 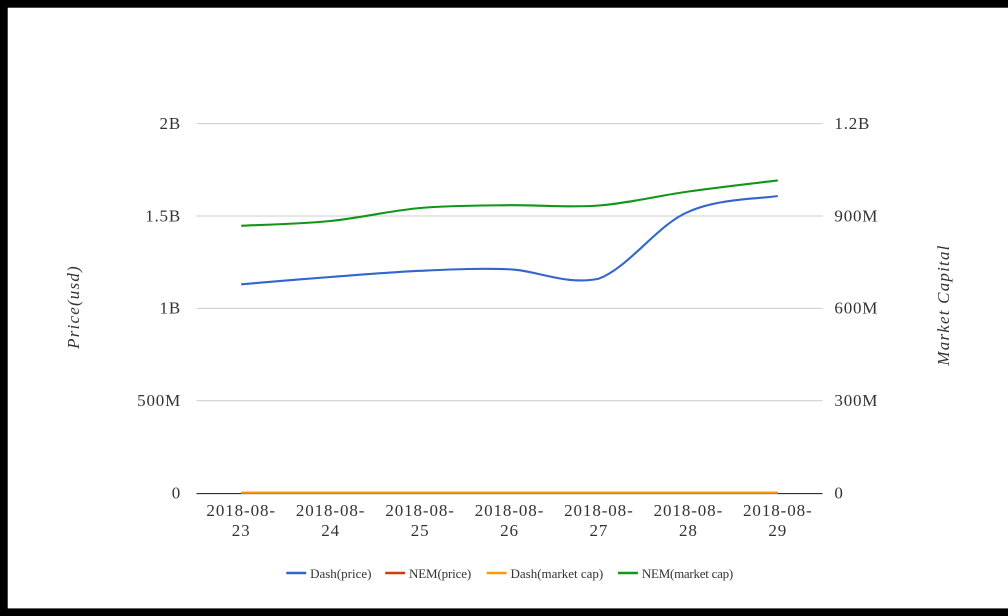 I want to click on svg-text: 600M, so click(x=856, y=308).